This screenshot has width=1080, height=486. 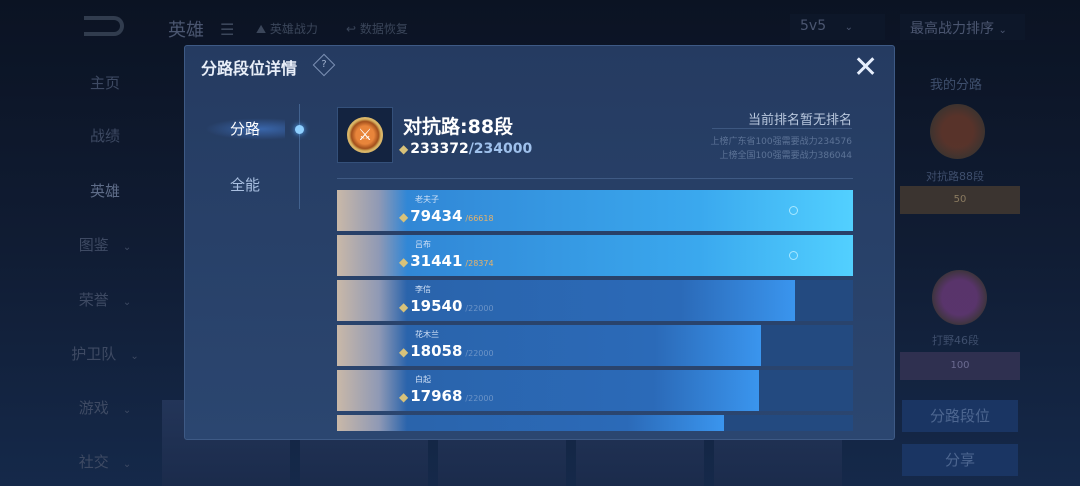 I want to click on lane-power: ◆ 233372/234000, so click(x=466, y=149).